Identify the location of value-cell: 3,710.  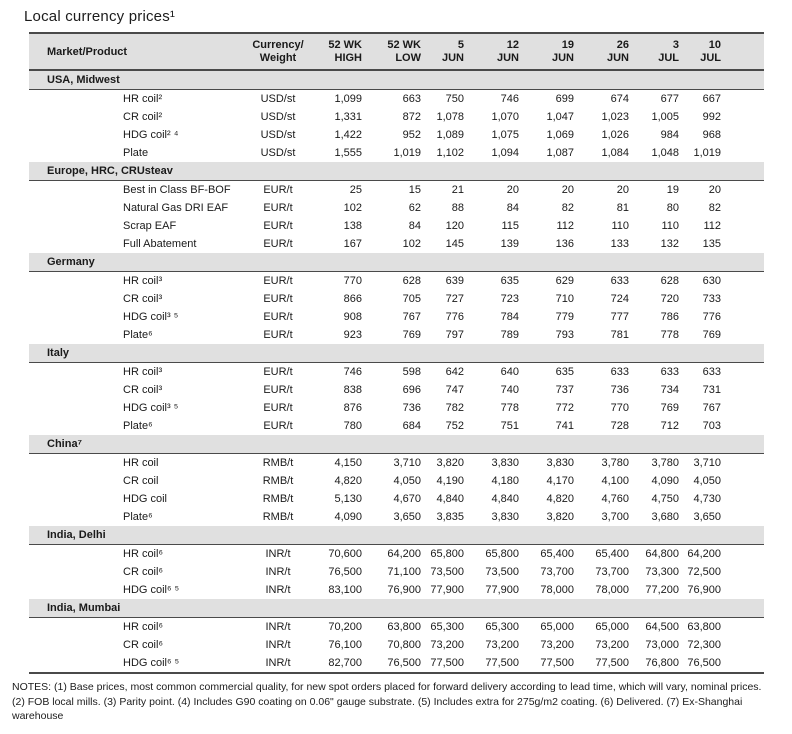
(407, 463).